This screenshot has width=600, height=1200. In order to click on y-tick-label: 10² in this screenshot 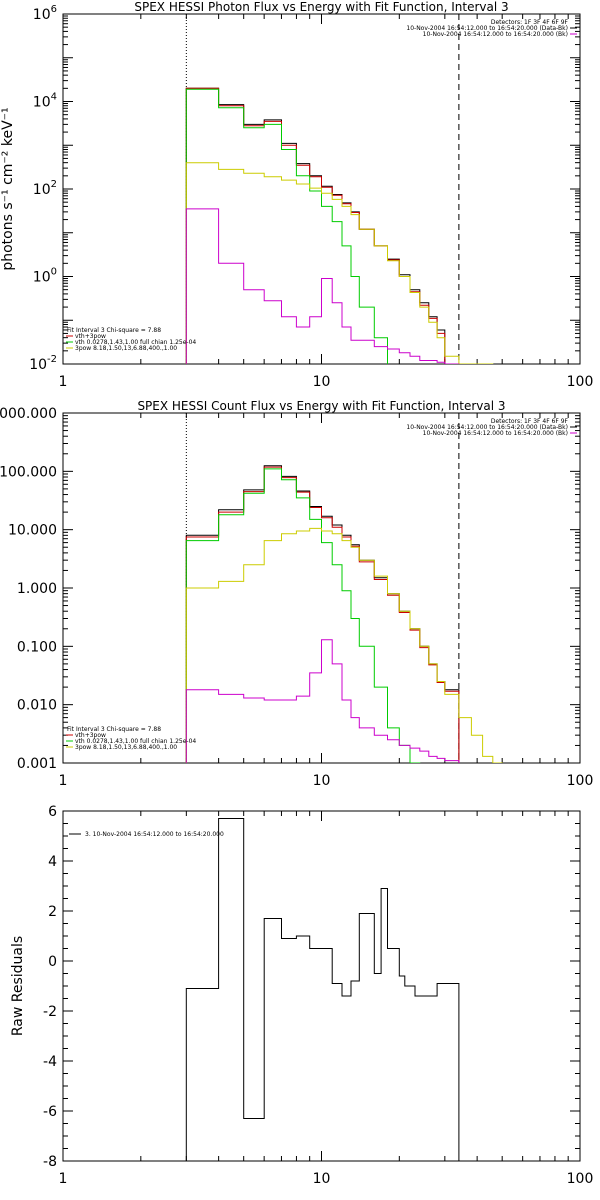, I will do `click(45, 188)`.